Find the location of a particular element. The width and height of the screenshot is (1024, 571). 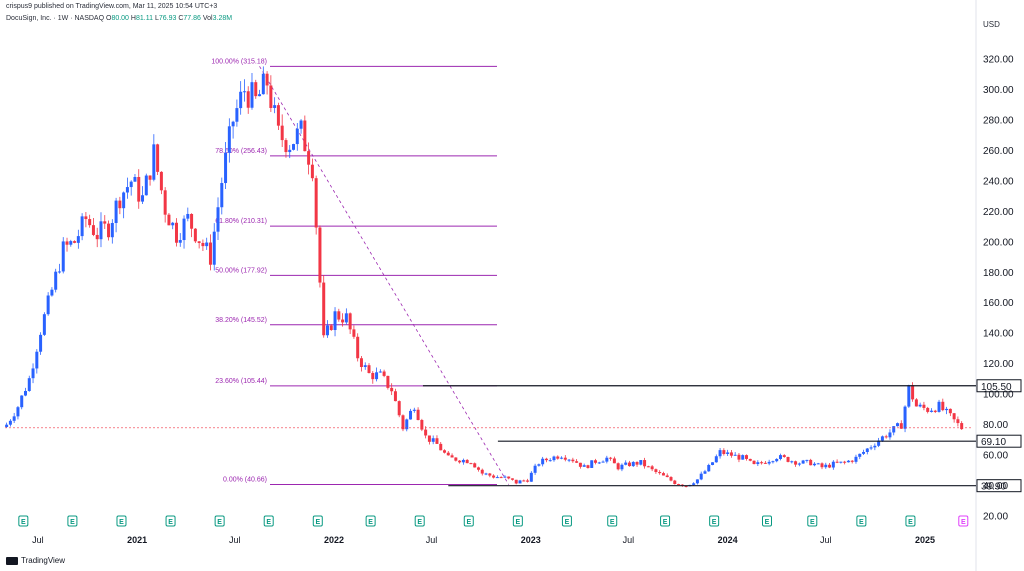

time-tick-label: 2022 is located at coordinates (334, 540).